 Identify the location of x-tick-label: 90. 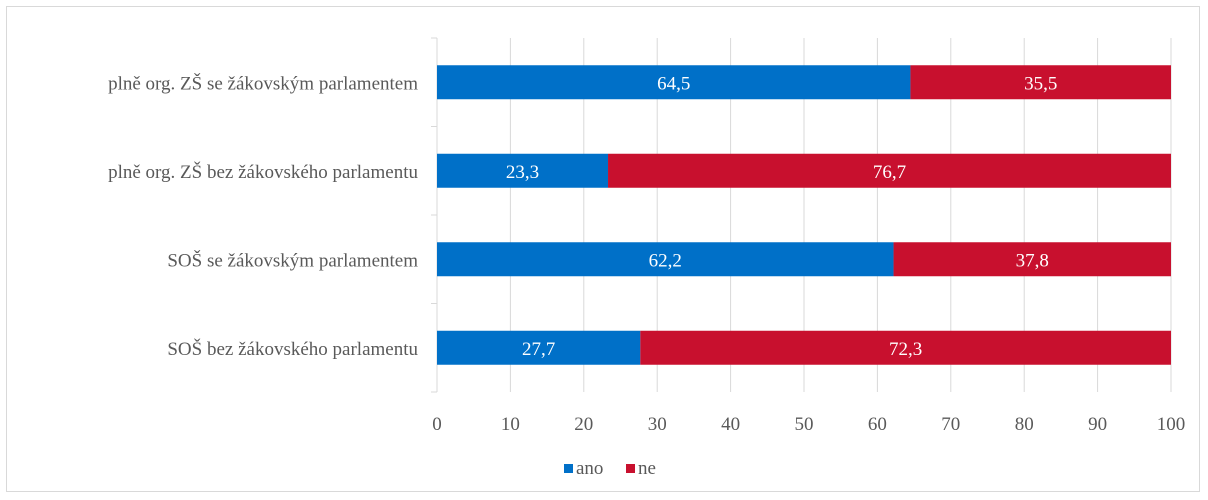
(1097, 424).